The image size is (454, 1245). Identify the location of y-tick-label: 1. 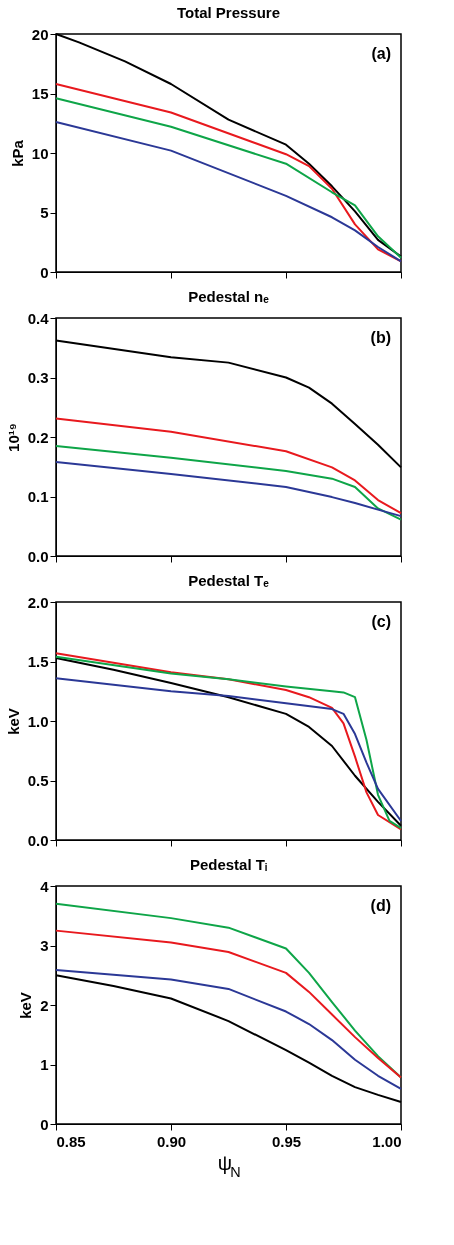
(44, 1064).